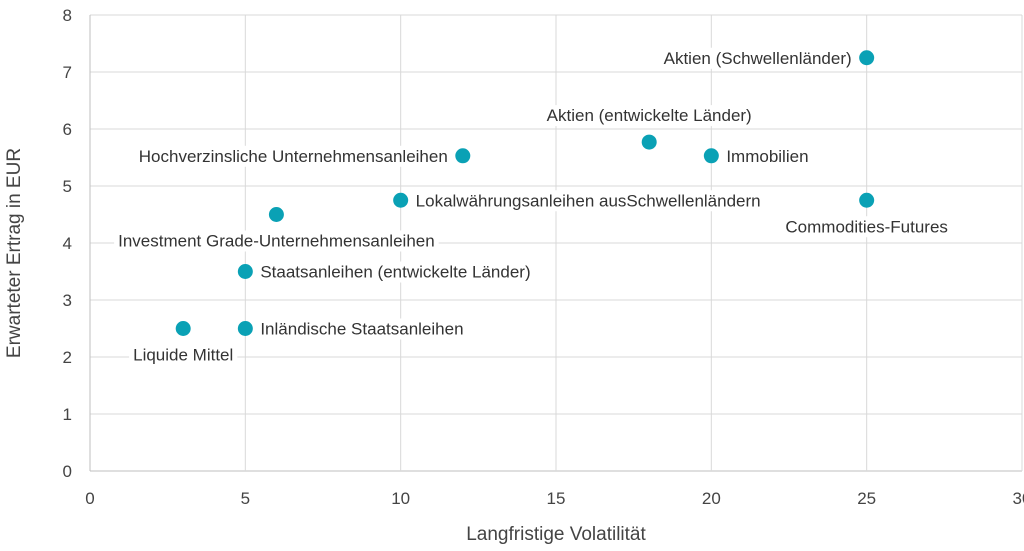 The width and height of the screenshot is (1024, 551). I want to click on y-tick-label: 0, so click(67, 471).